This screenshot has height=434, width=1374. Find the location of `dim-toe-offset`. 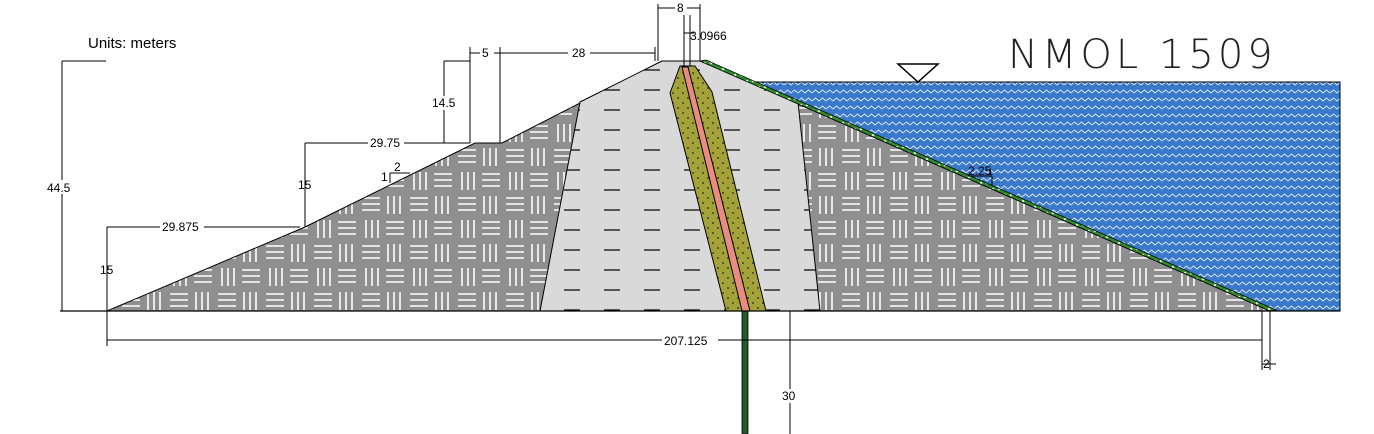

dim-toe-offset is located at coordinates (1269, 340).